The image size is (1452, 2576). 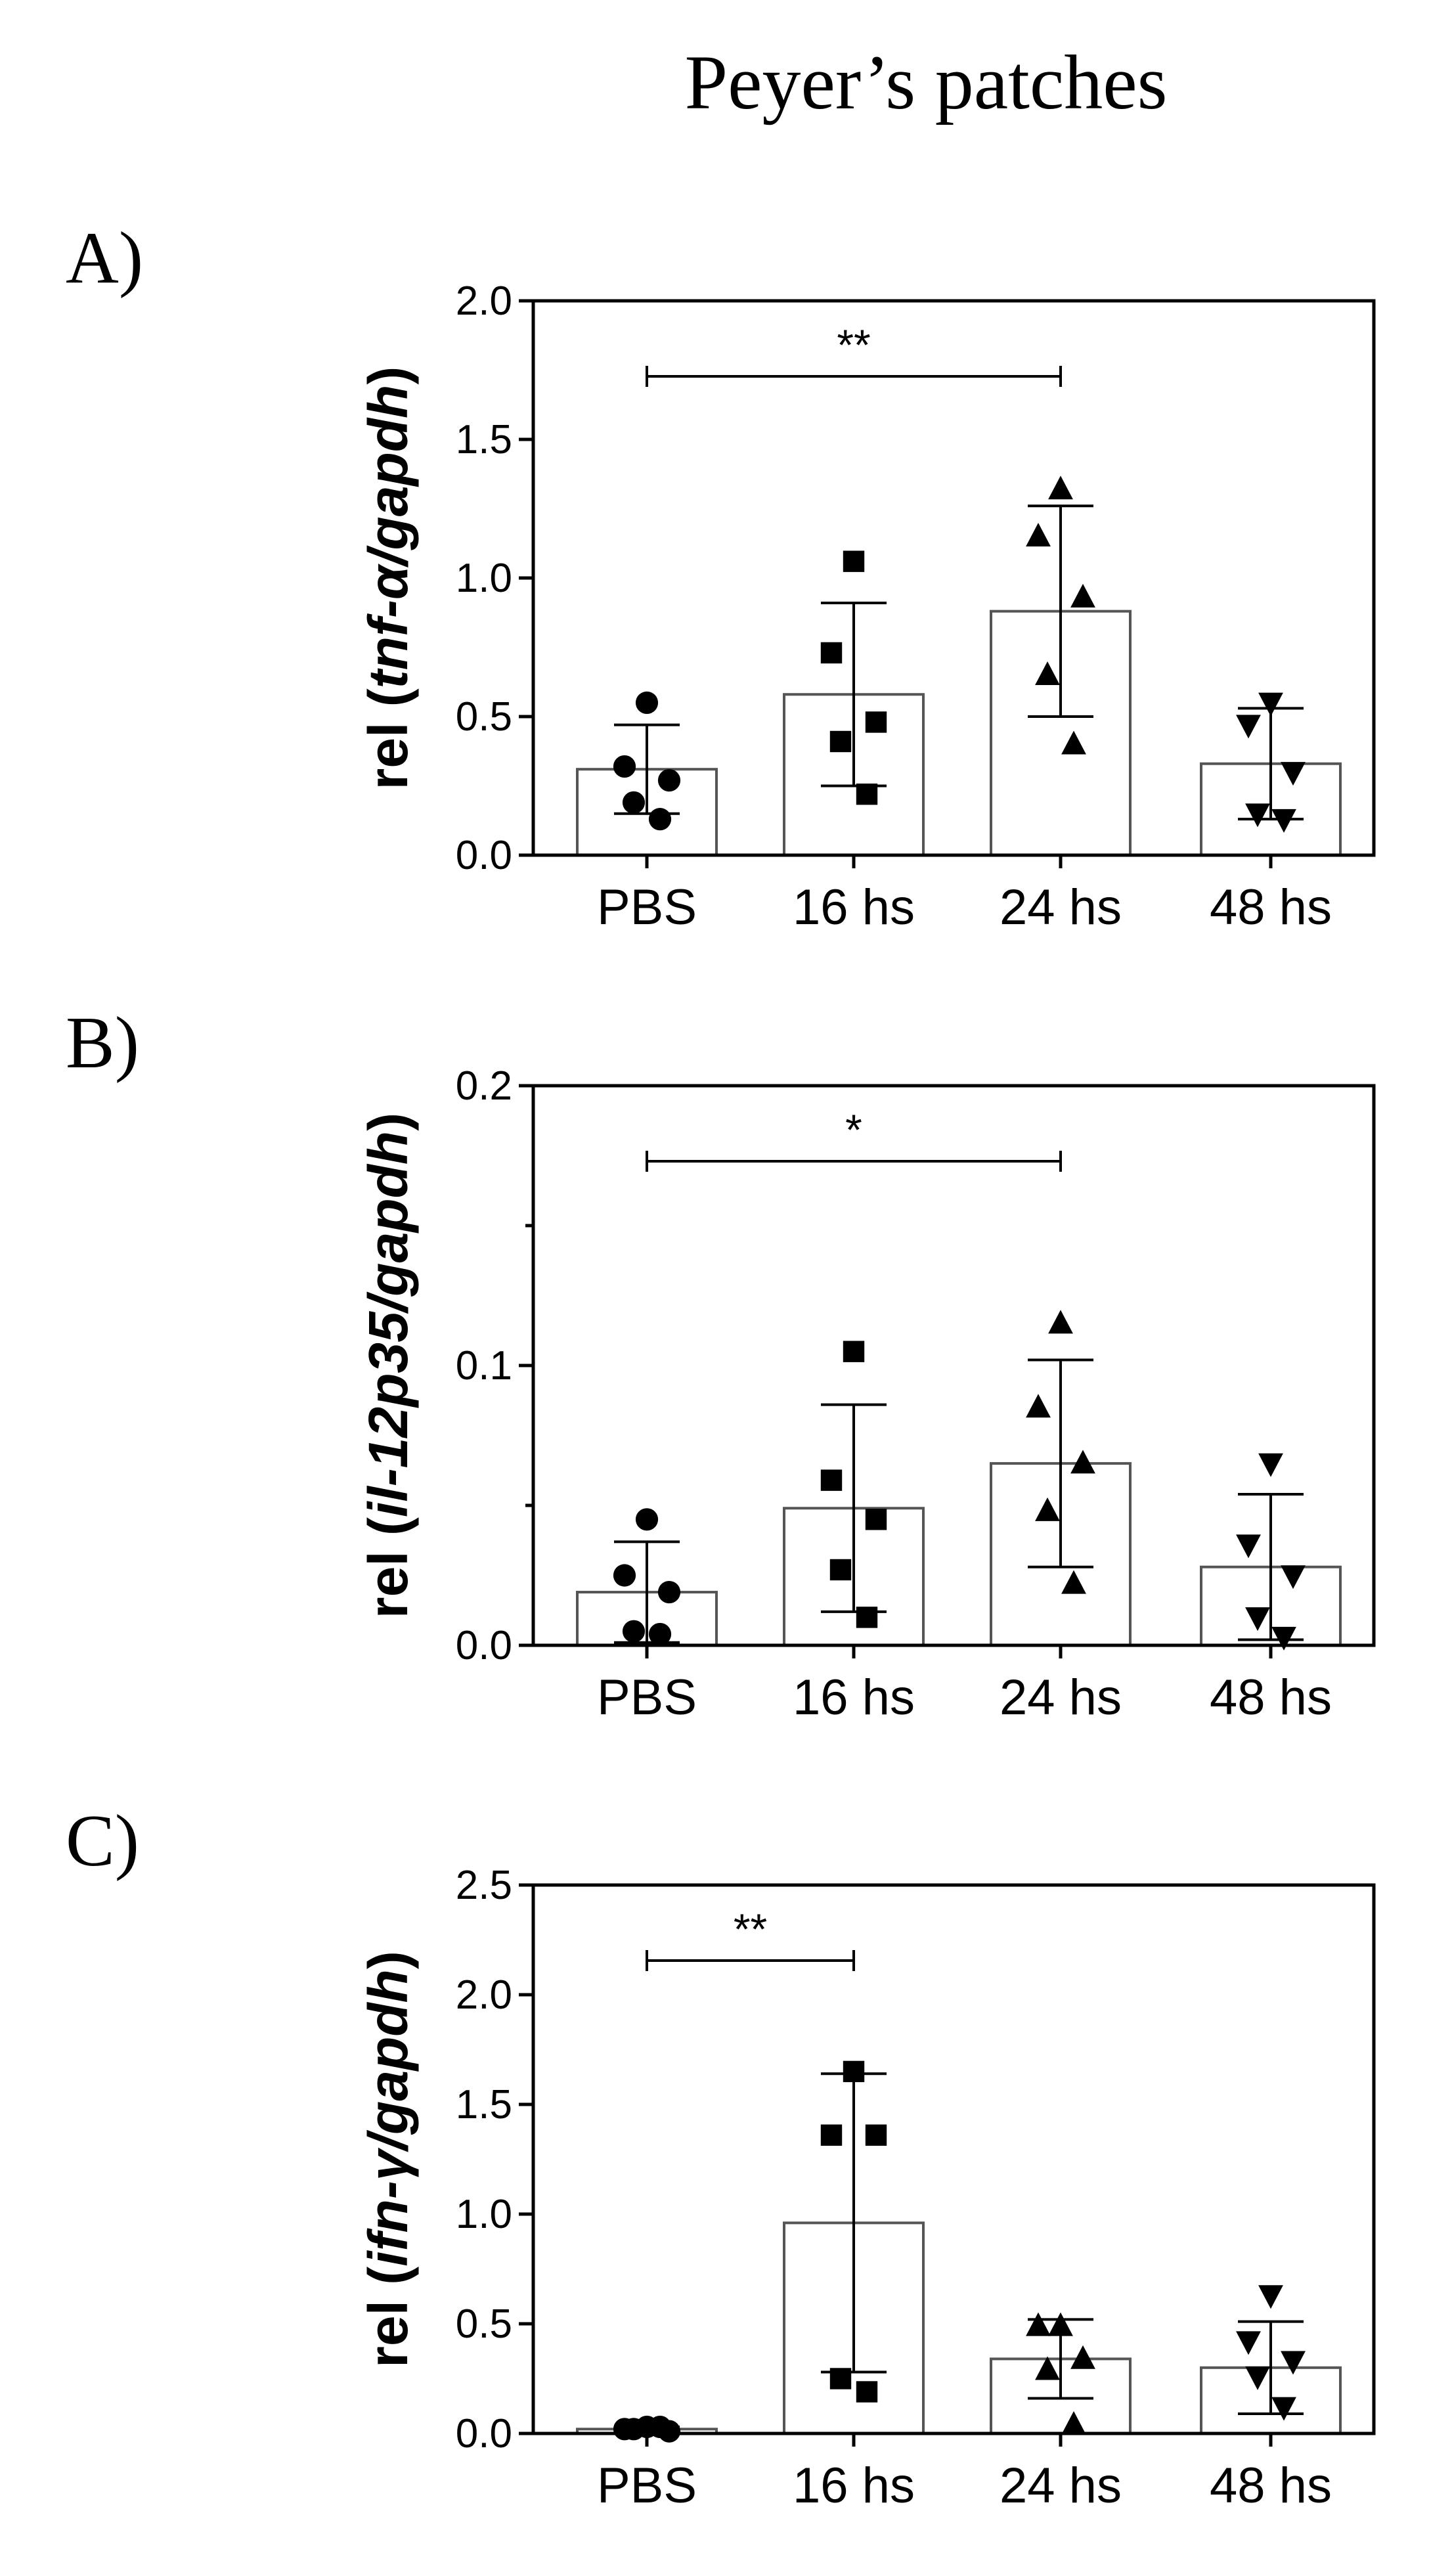 What do you see at coordinates (484, 1086) in the screenshot?
I see `y-tick-label: 0.2` at bounding box center [484, 1086].